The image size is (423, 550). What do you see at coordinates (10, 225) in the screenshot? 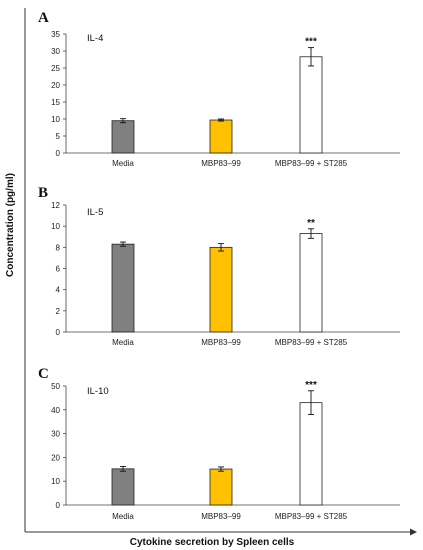
I see `y-axis-title: Concentration (pg/ml)` at bounding box center [10, 225].